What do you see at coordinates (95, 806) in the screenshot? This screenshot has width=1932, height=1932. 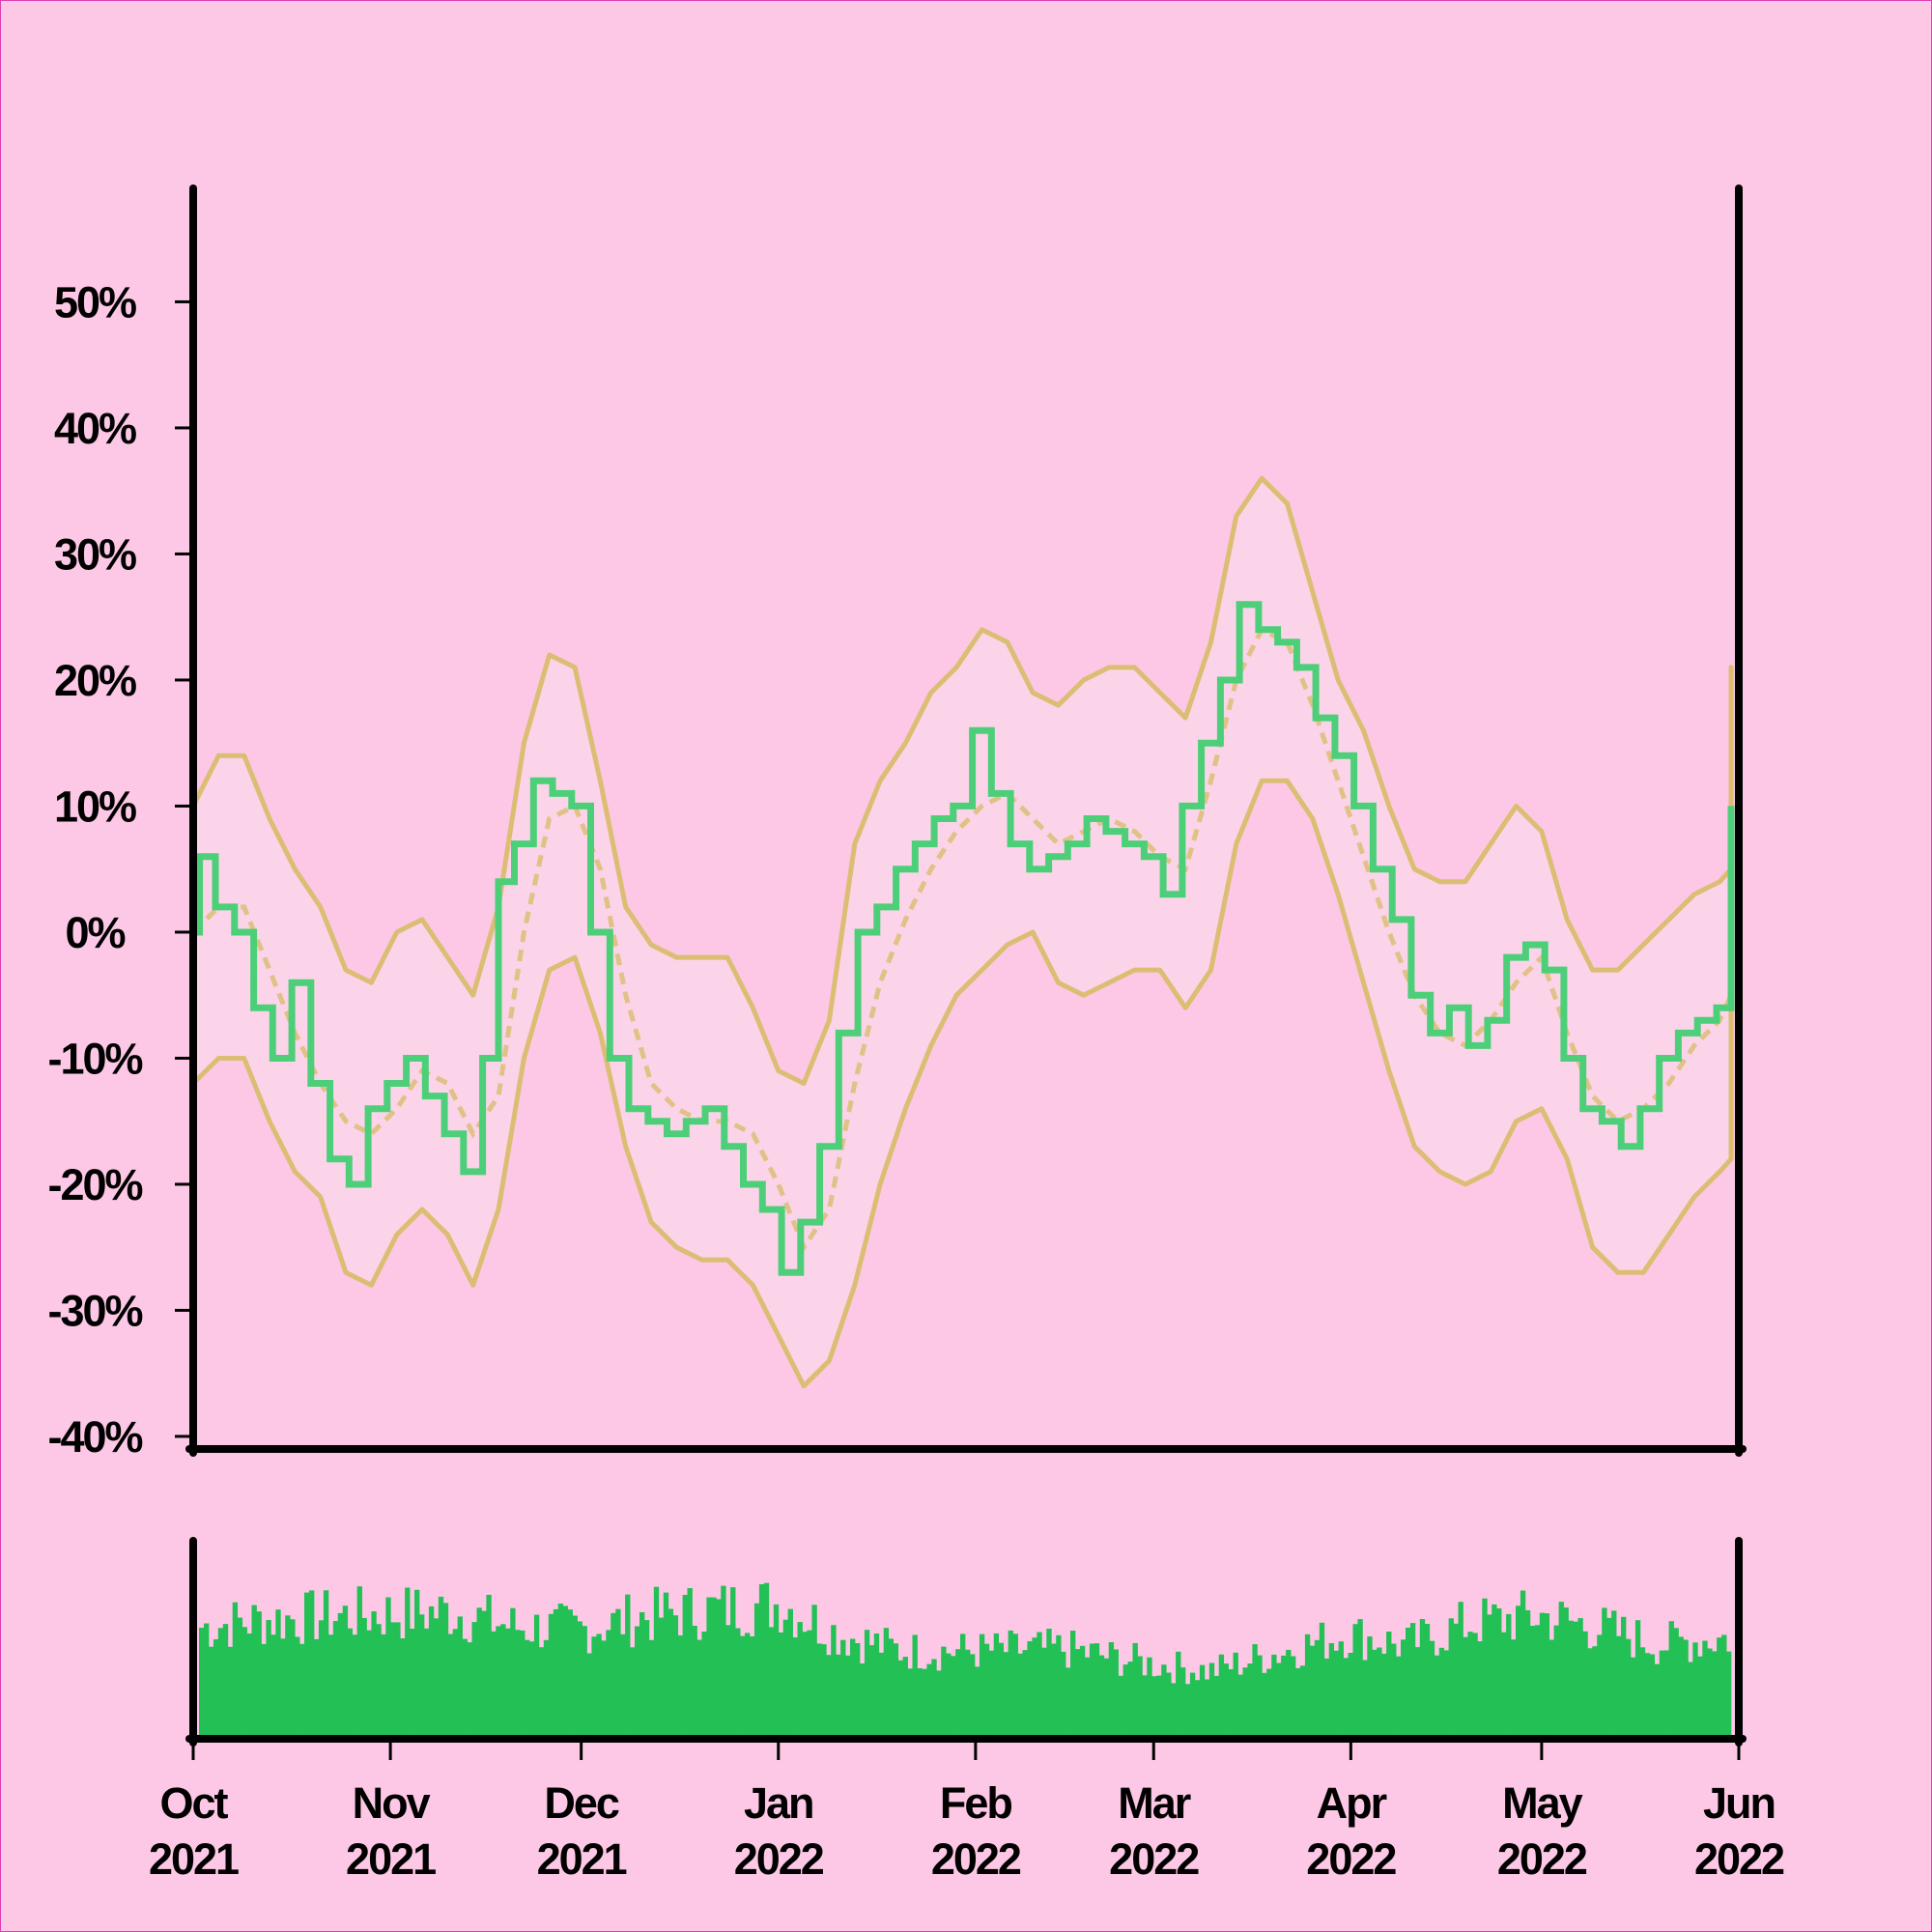 I see `y-tick-label: 10%` at bounding box center [95, 806].